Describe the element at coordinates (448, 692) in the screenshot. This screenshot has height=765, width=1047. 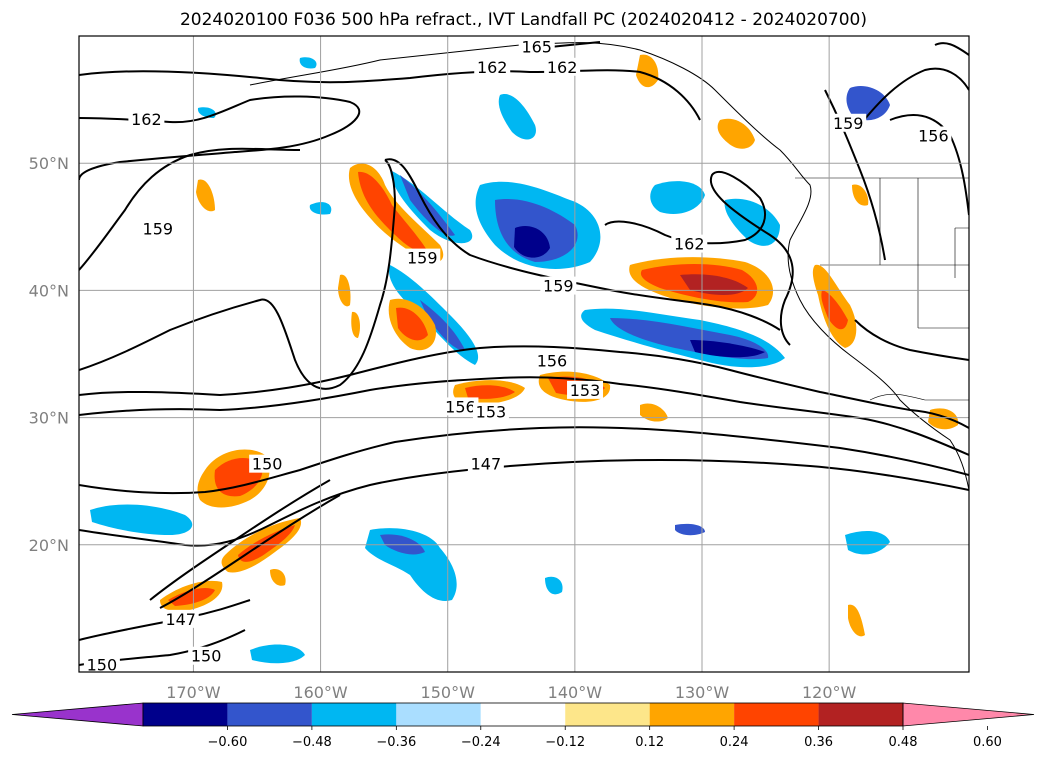
I see `lon-tick-label: 150°W` at that location.